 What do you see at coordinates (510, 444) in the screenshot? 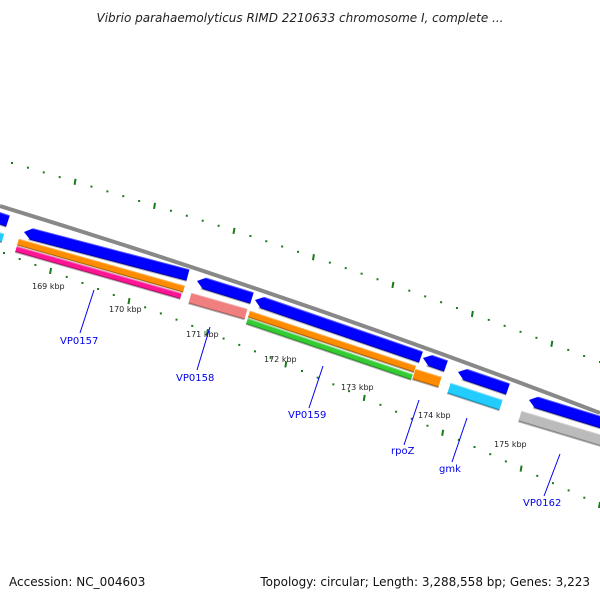
I see `scale-label: 175 kbp` at bounding box center [510, 444].